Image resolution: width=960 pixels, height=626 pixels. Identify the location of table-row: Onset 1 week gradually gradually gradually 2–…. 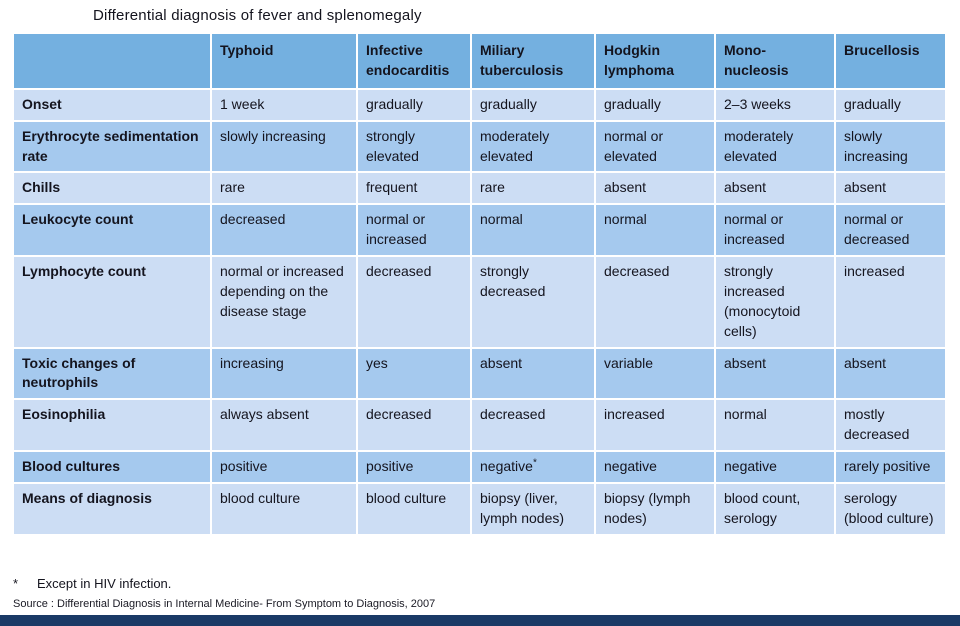
(479, 104).